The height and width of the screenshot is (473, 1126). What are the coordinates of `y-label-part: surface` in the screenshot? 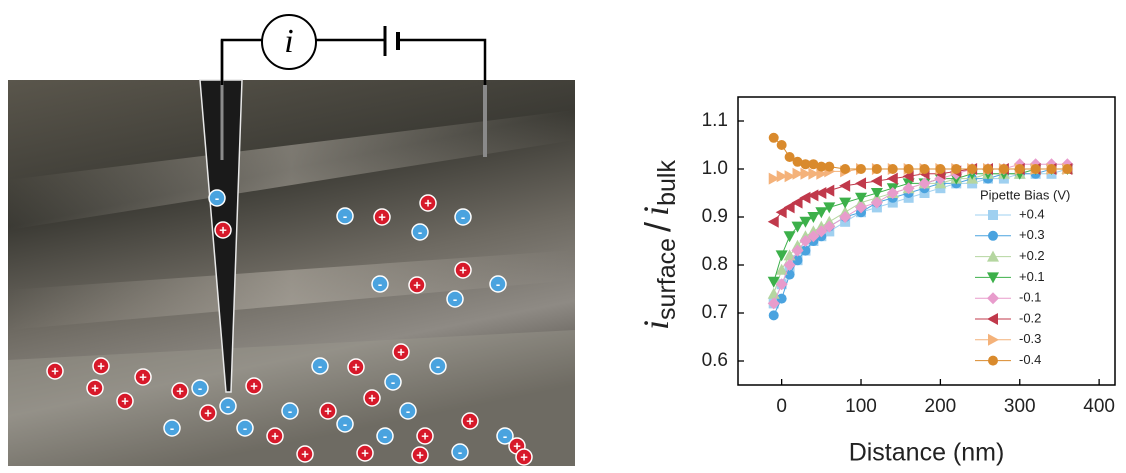 It's located at (667, 279).